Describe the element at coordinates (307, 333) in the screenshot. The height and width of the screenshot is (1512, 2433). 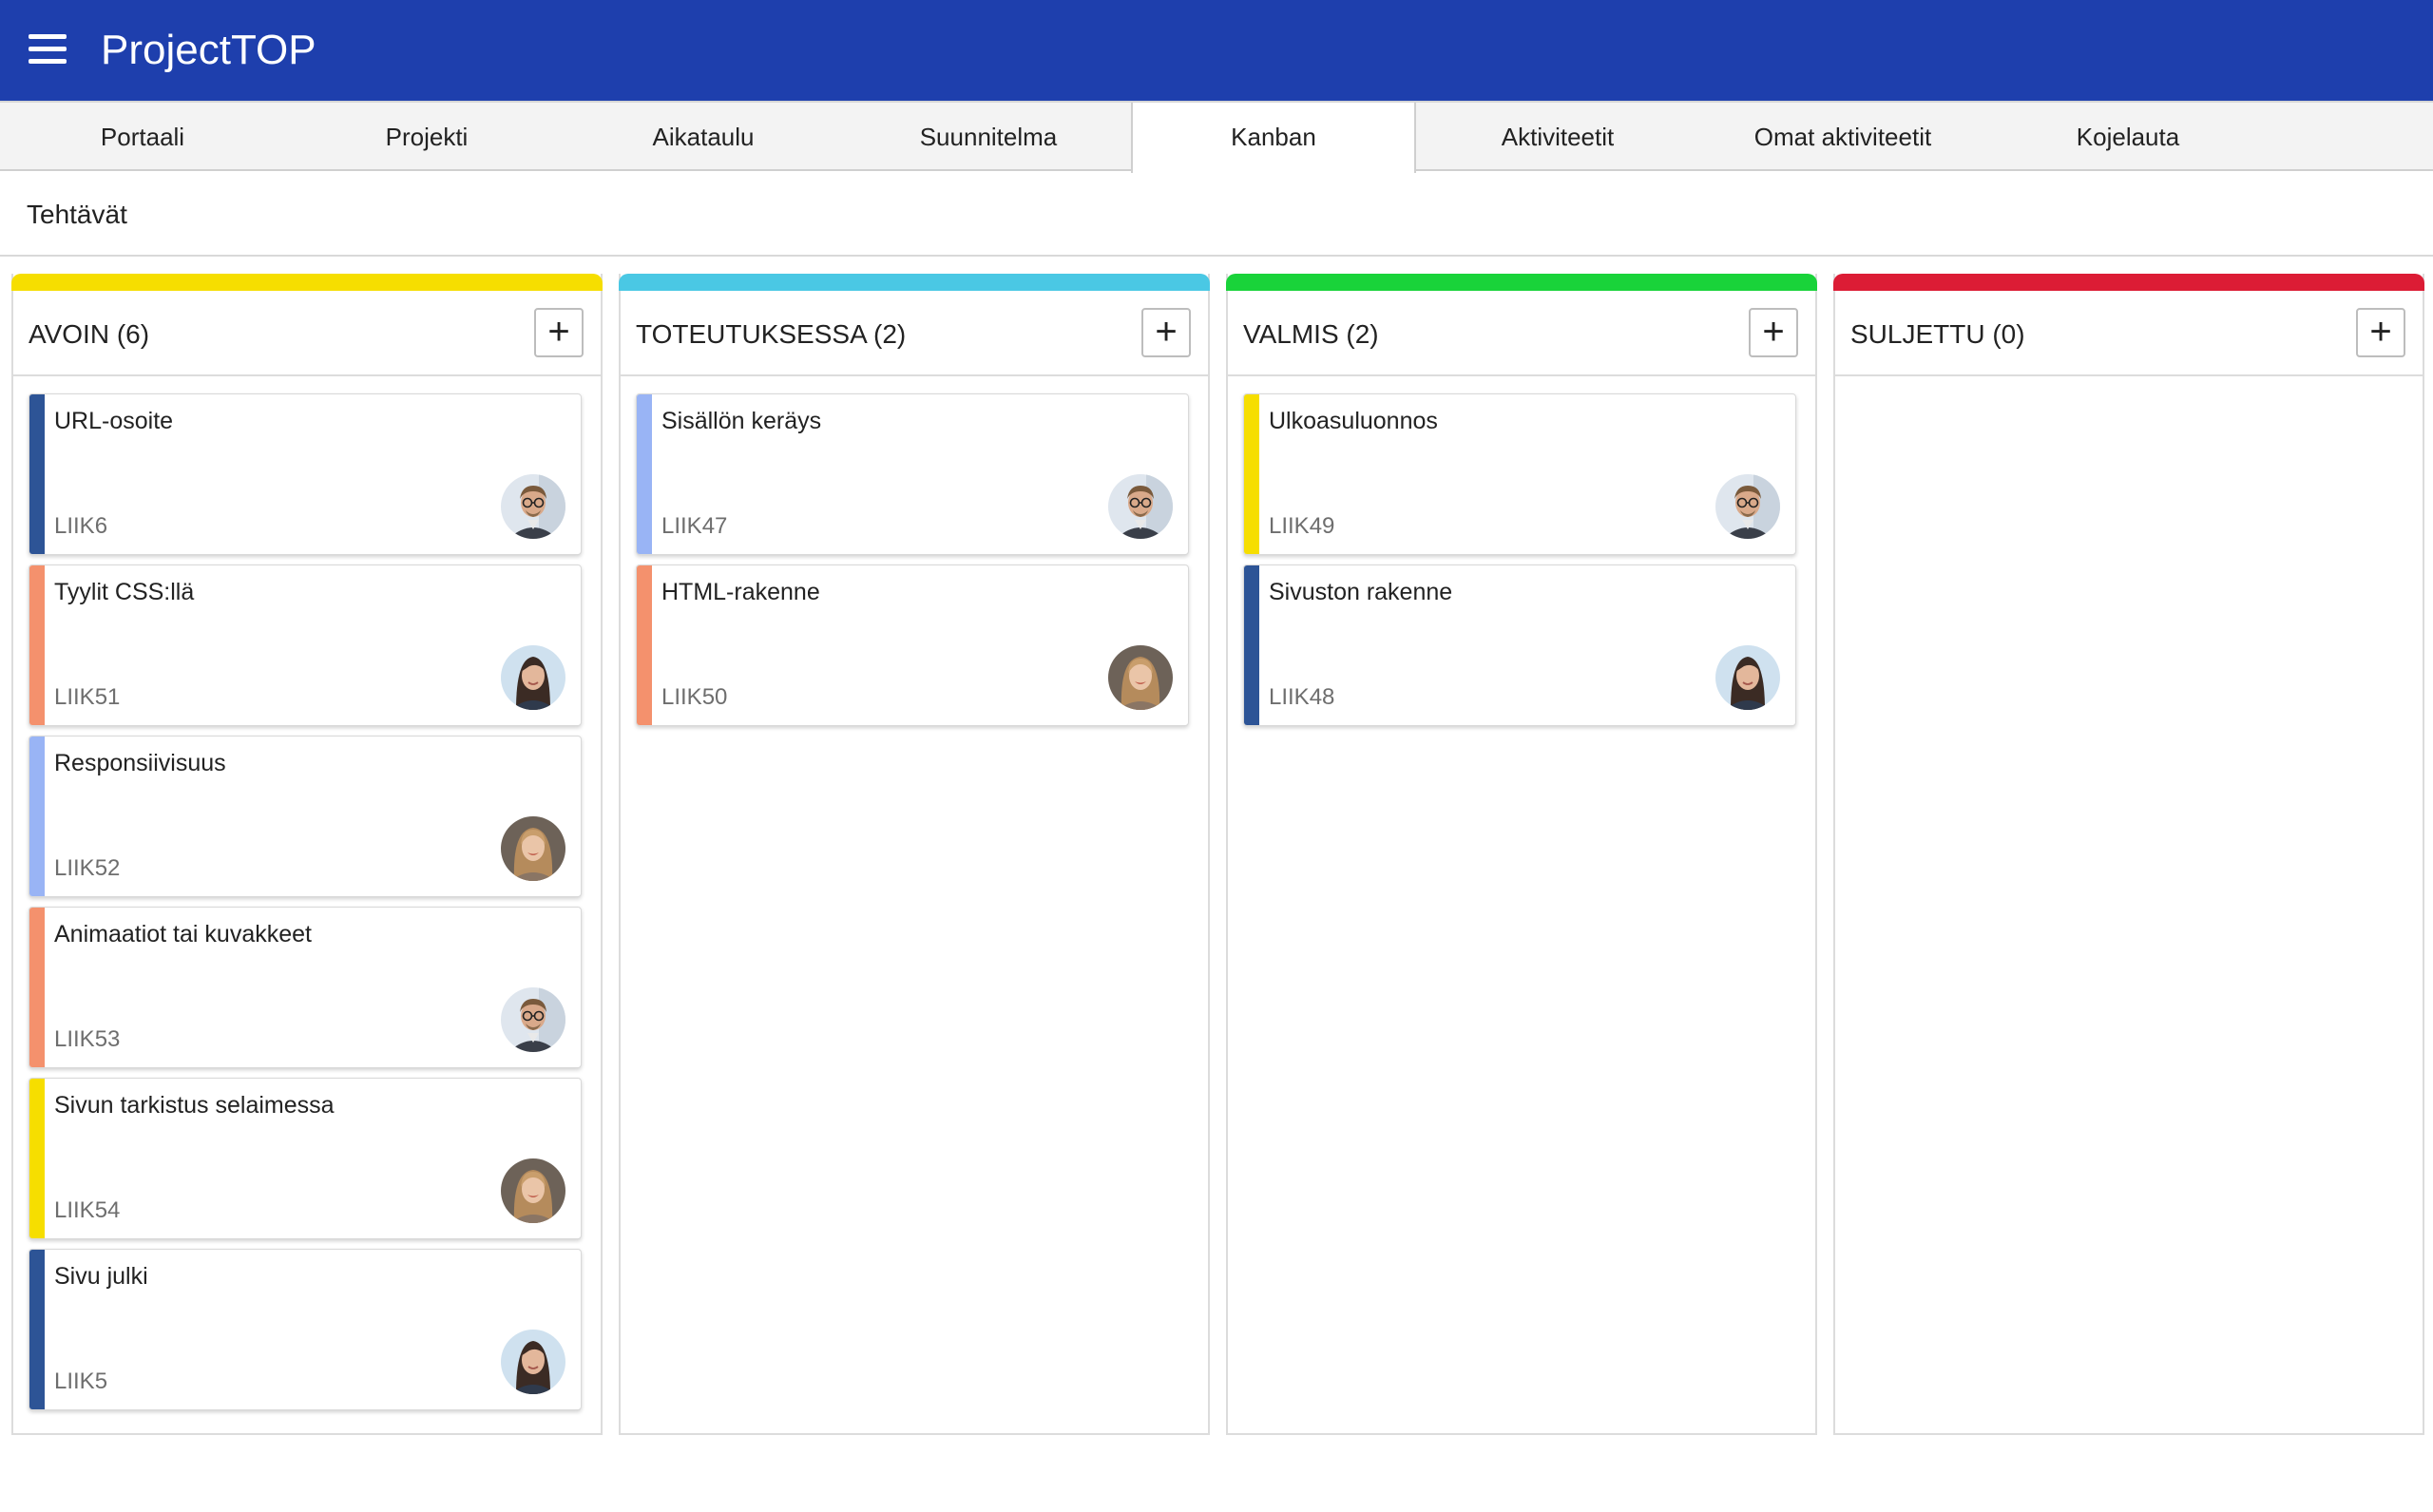
I see `column-header: AVOIN (6) +` at that location.